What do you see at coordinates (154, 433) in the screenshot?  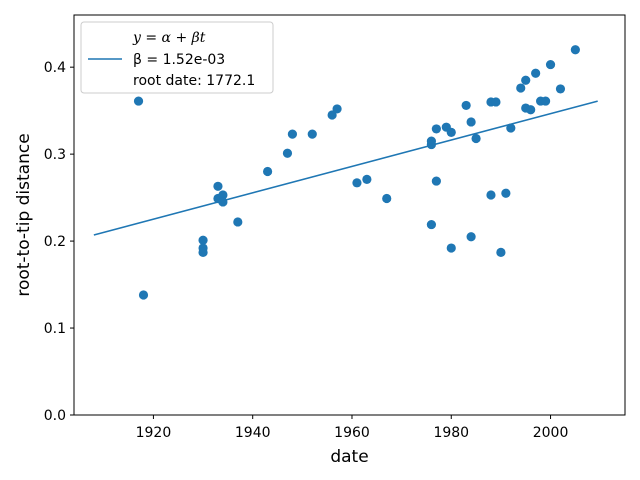 I see `x-tick-label: 1920` at bounding box center [154, 433].